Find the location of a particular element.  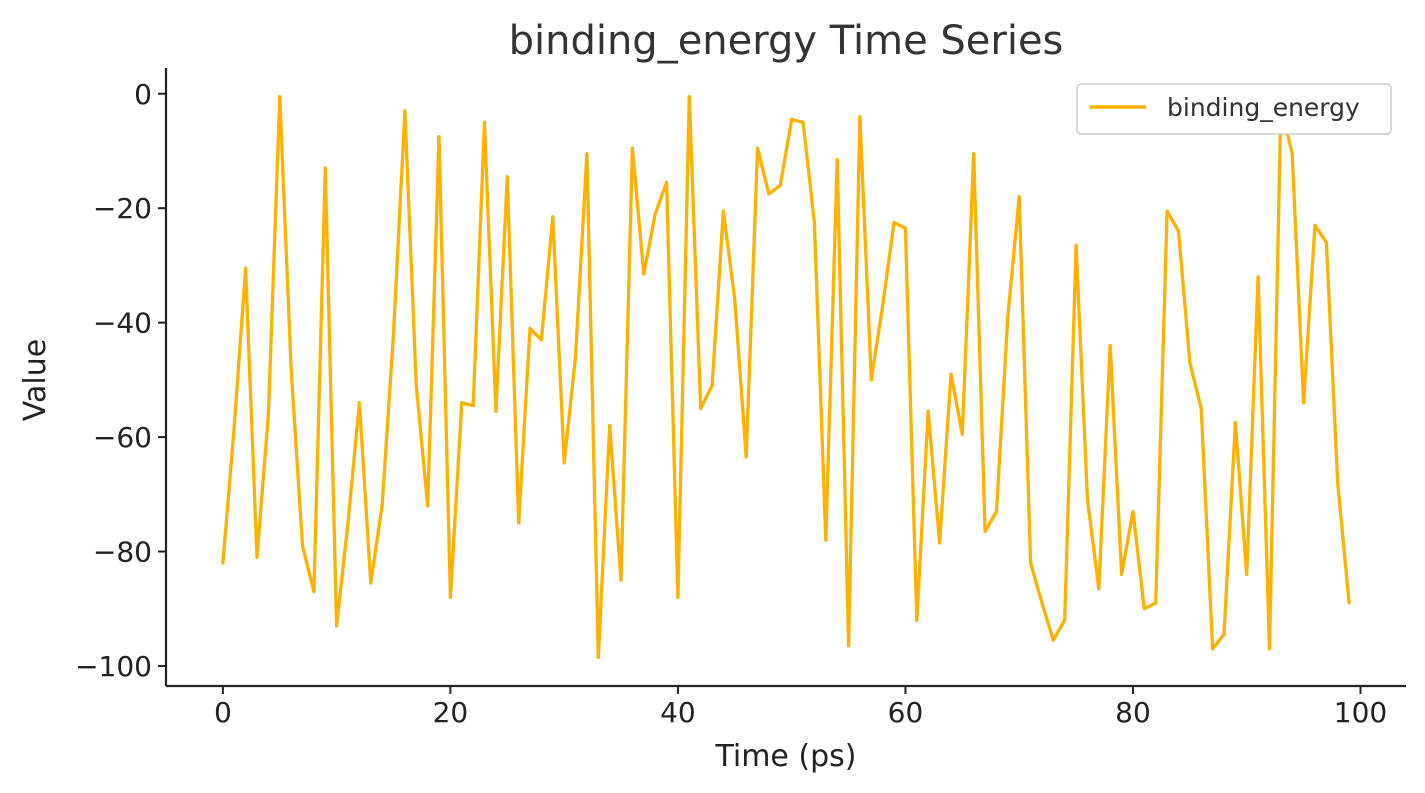

y-tick-label: −100 is located at coordinates (113, 666).